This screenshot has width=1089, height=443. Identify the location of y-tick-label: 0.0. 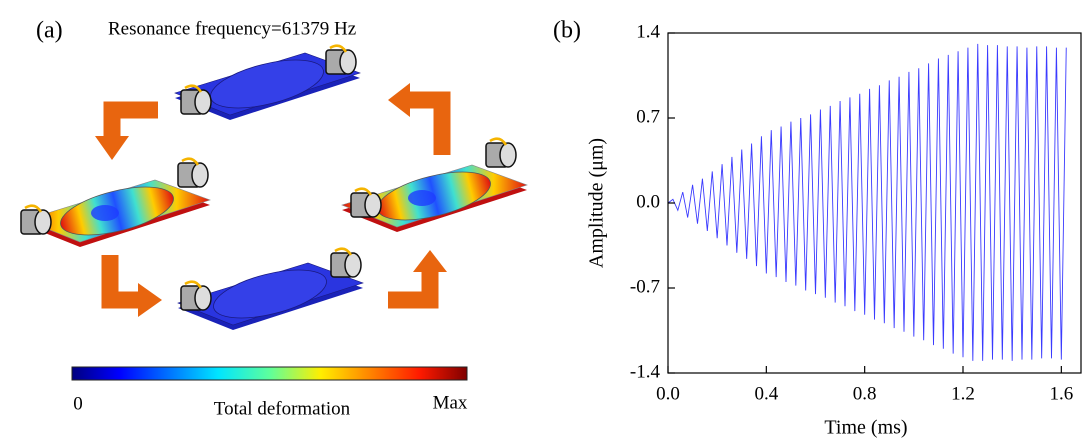
(648, 201).